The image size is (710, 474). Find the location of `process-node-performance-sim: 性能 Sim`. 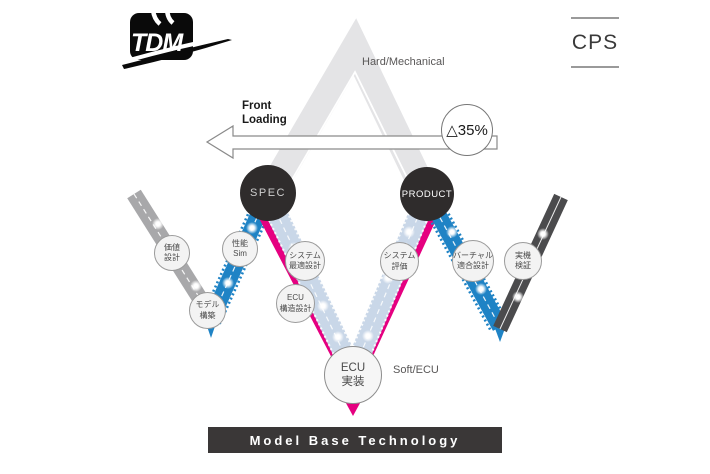

process-node-performance-sim: 性能 Sim is located at coordinates (240, 249).